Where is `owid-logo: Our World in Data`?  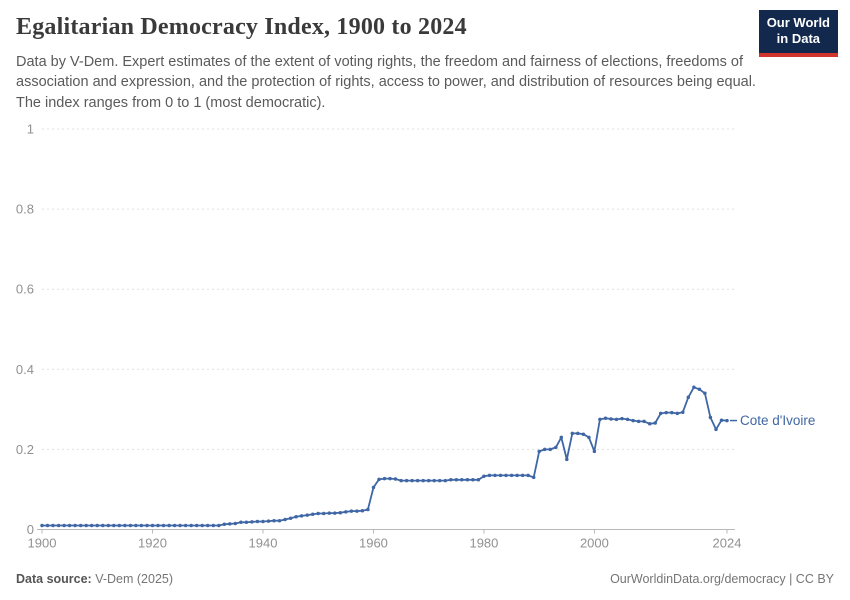
owid-logo: Our World in Data is located at coordinates (798, 33).